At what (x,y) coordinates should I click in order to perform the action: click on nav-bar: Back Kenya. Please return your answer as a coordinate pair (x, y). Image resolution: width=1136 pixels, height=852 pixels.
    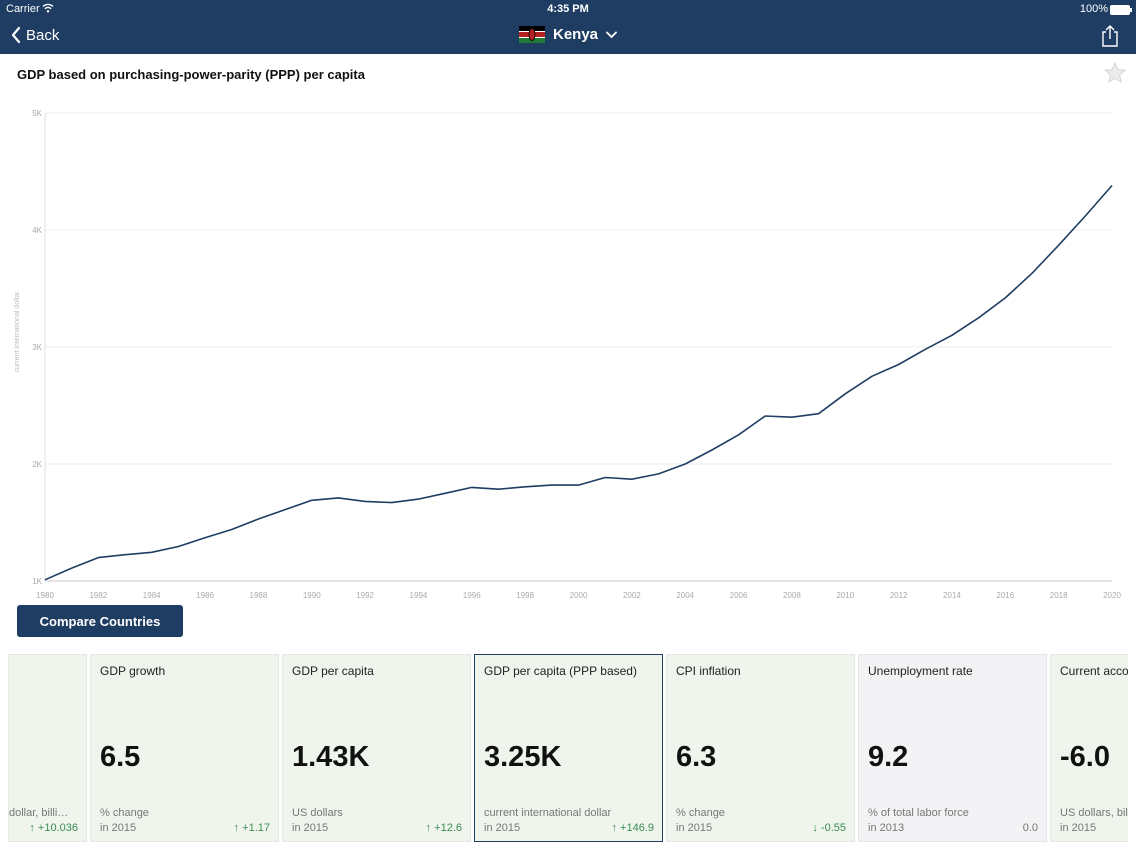
    Looking at the image, I should click on (568, 36).